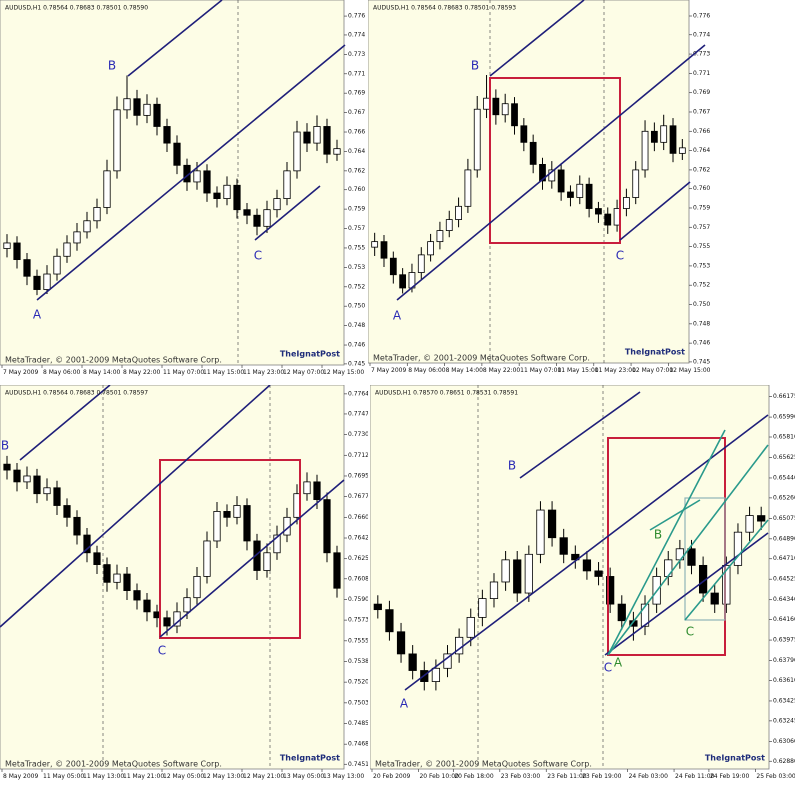 The width and height of the screenshot is (800, 786). I want to click on highlight-box, so click(705, 559).